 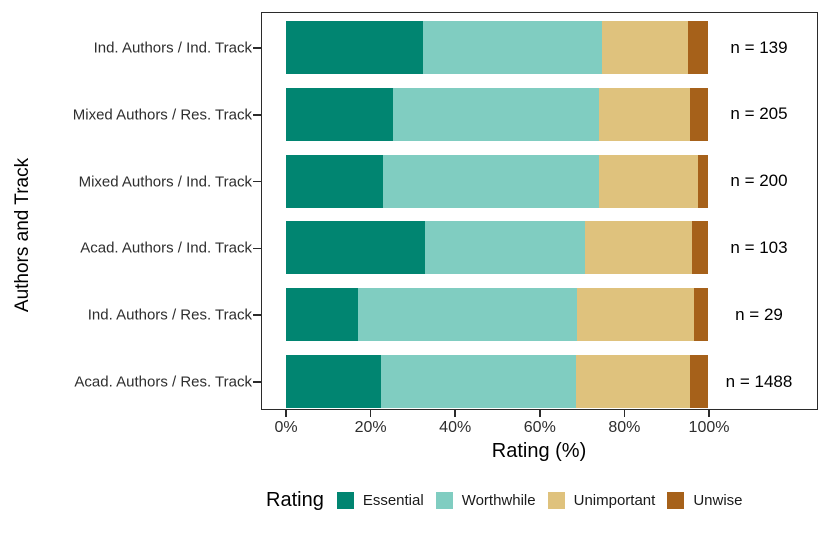 I want to click on x-tick-label: 80%, so click(x=624, y=427).